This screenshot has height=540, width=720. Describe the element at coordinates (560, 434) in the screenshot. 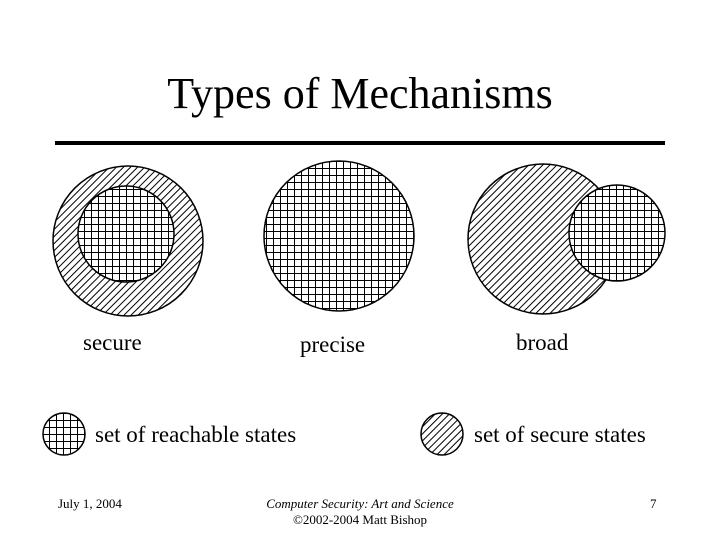

I see `secure-legend-label: set of secure states` at that location.